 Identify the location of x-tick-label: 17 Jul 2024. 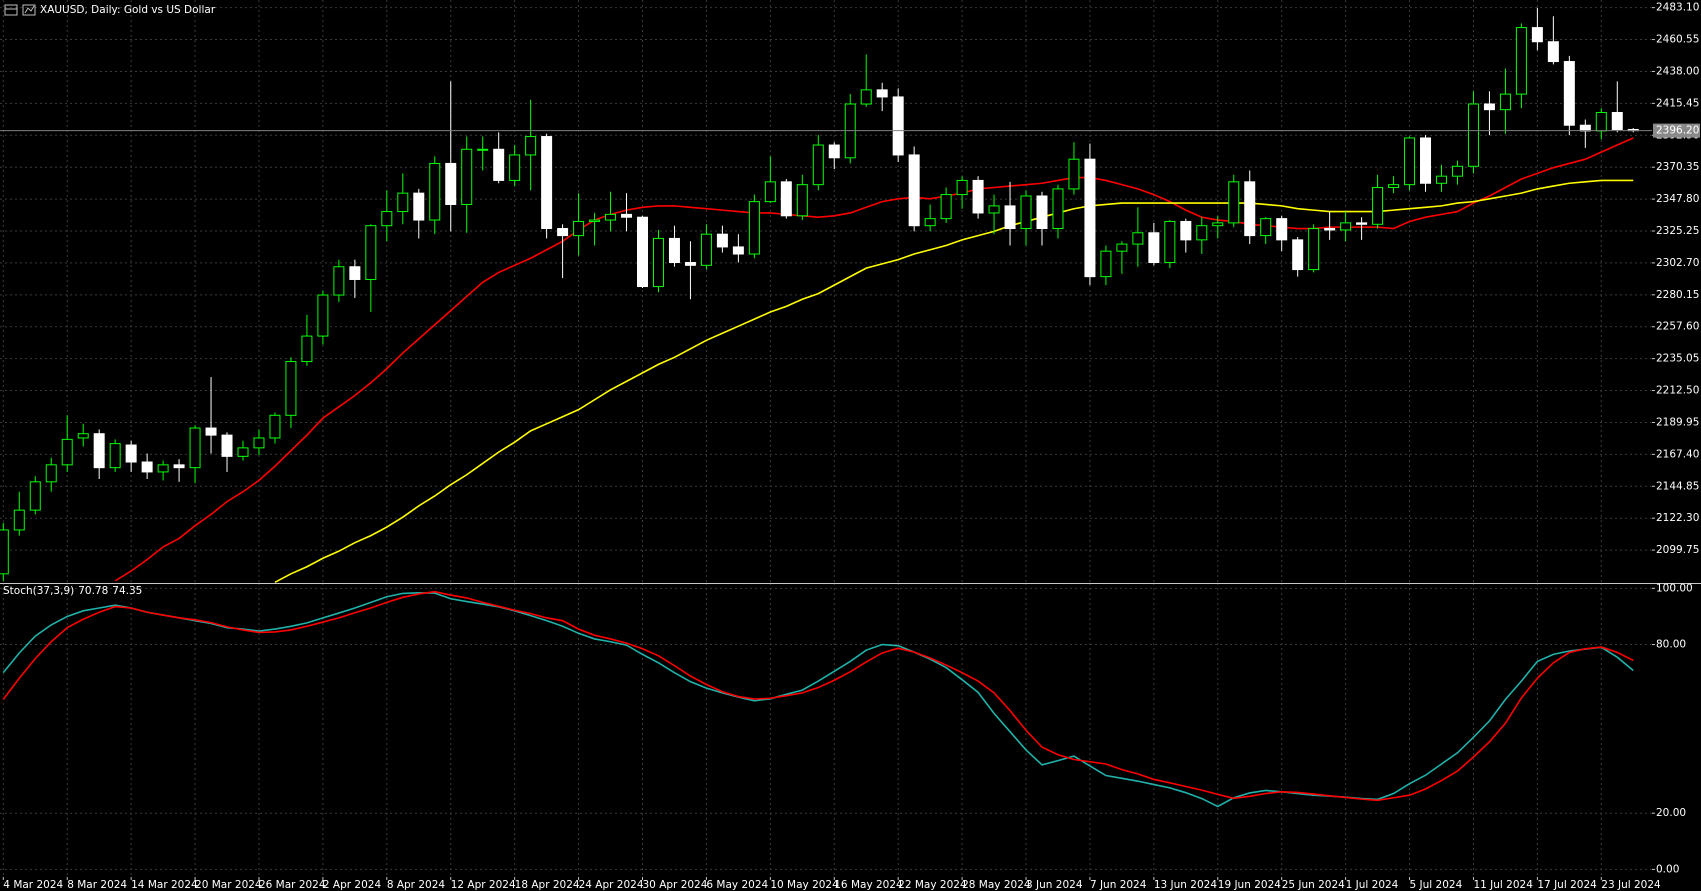
(1567, 885).